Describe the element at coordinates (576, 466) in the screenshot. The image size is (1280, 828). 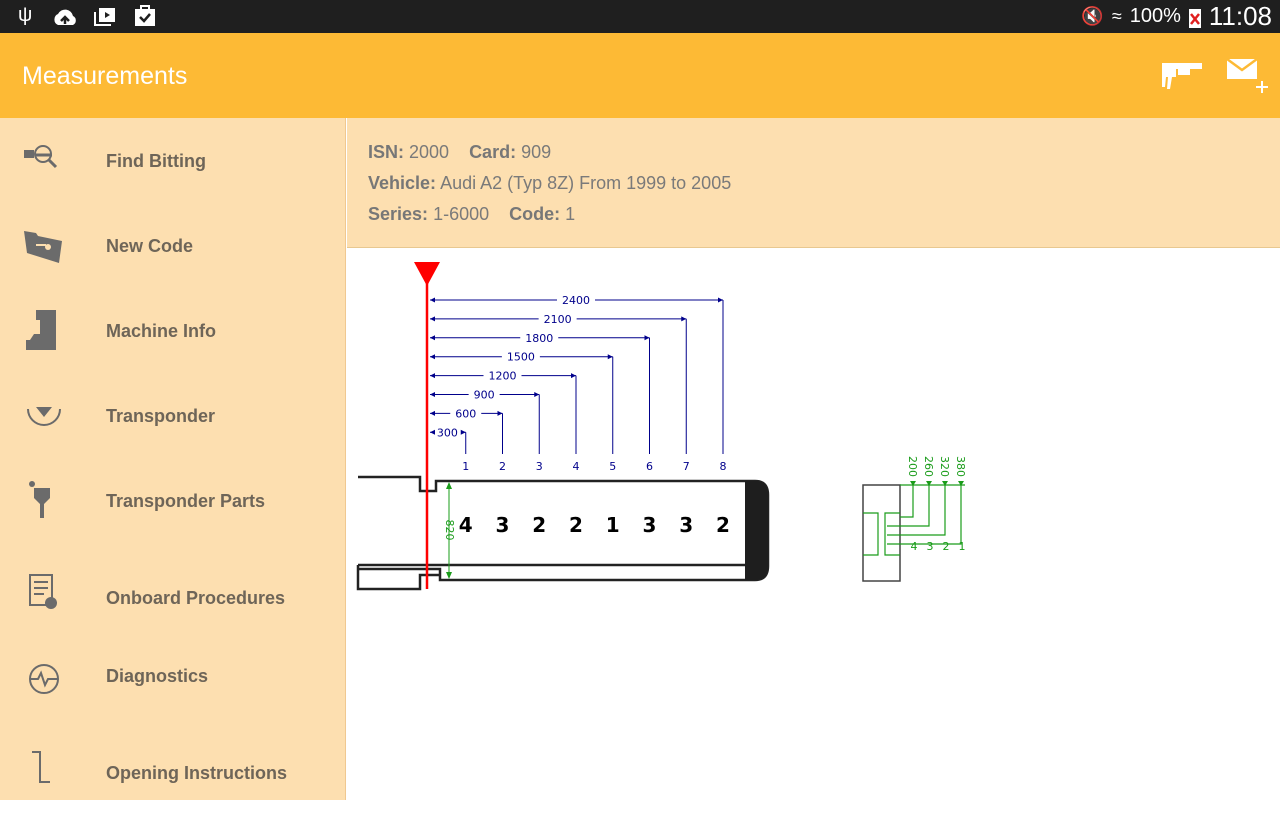
I see `cut-number: 4` at that location.